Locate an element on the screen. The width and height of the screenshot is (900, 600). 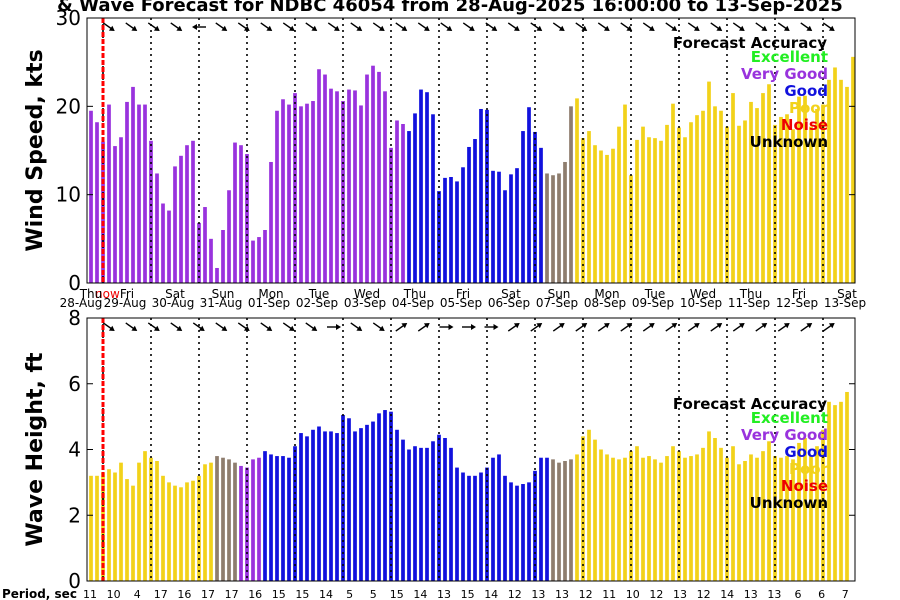
y-tick-label: 0 is located at coordinates (74, 283).